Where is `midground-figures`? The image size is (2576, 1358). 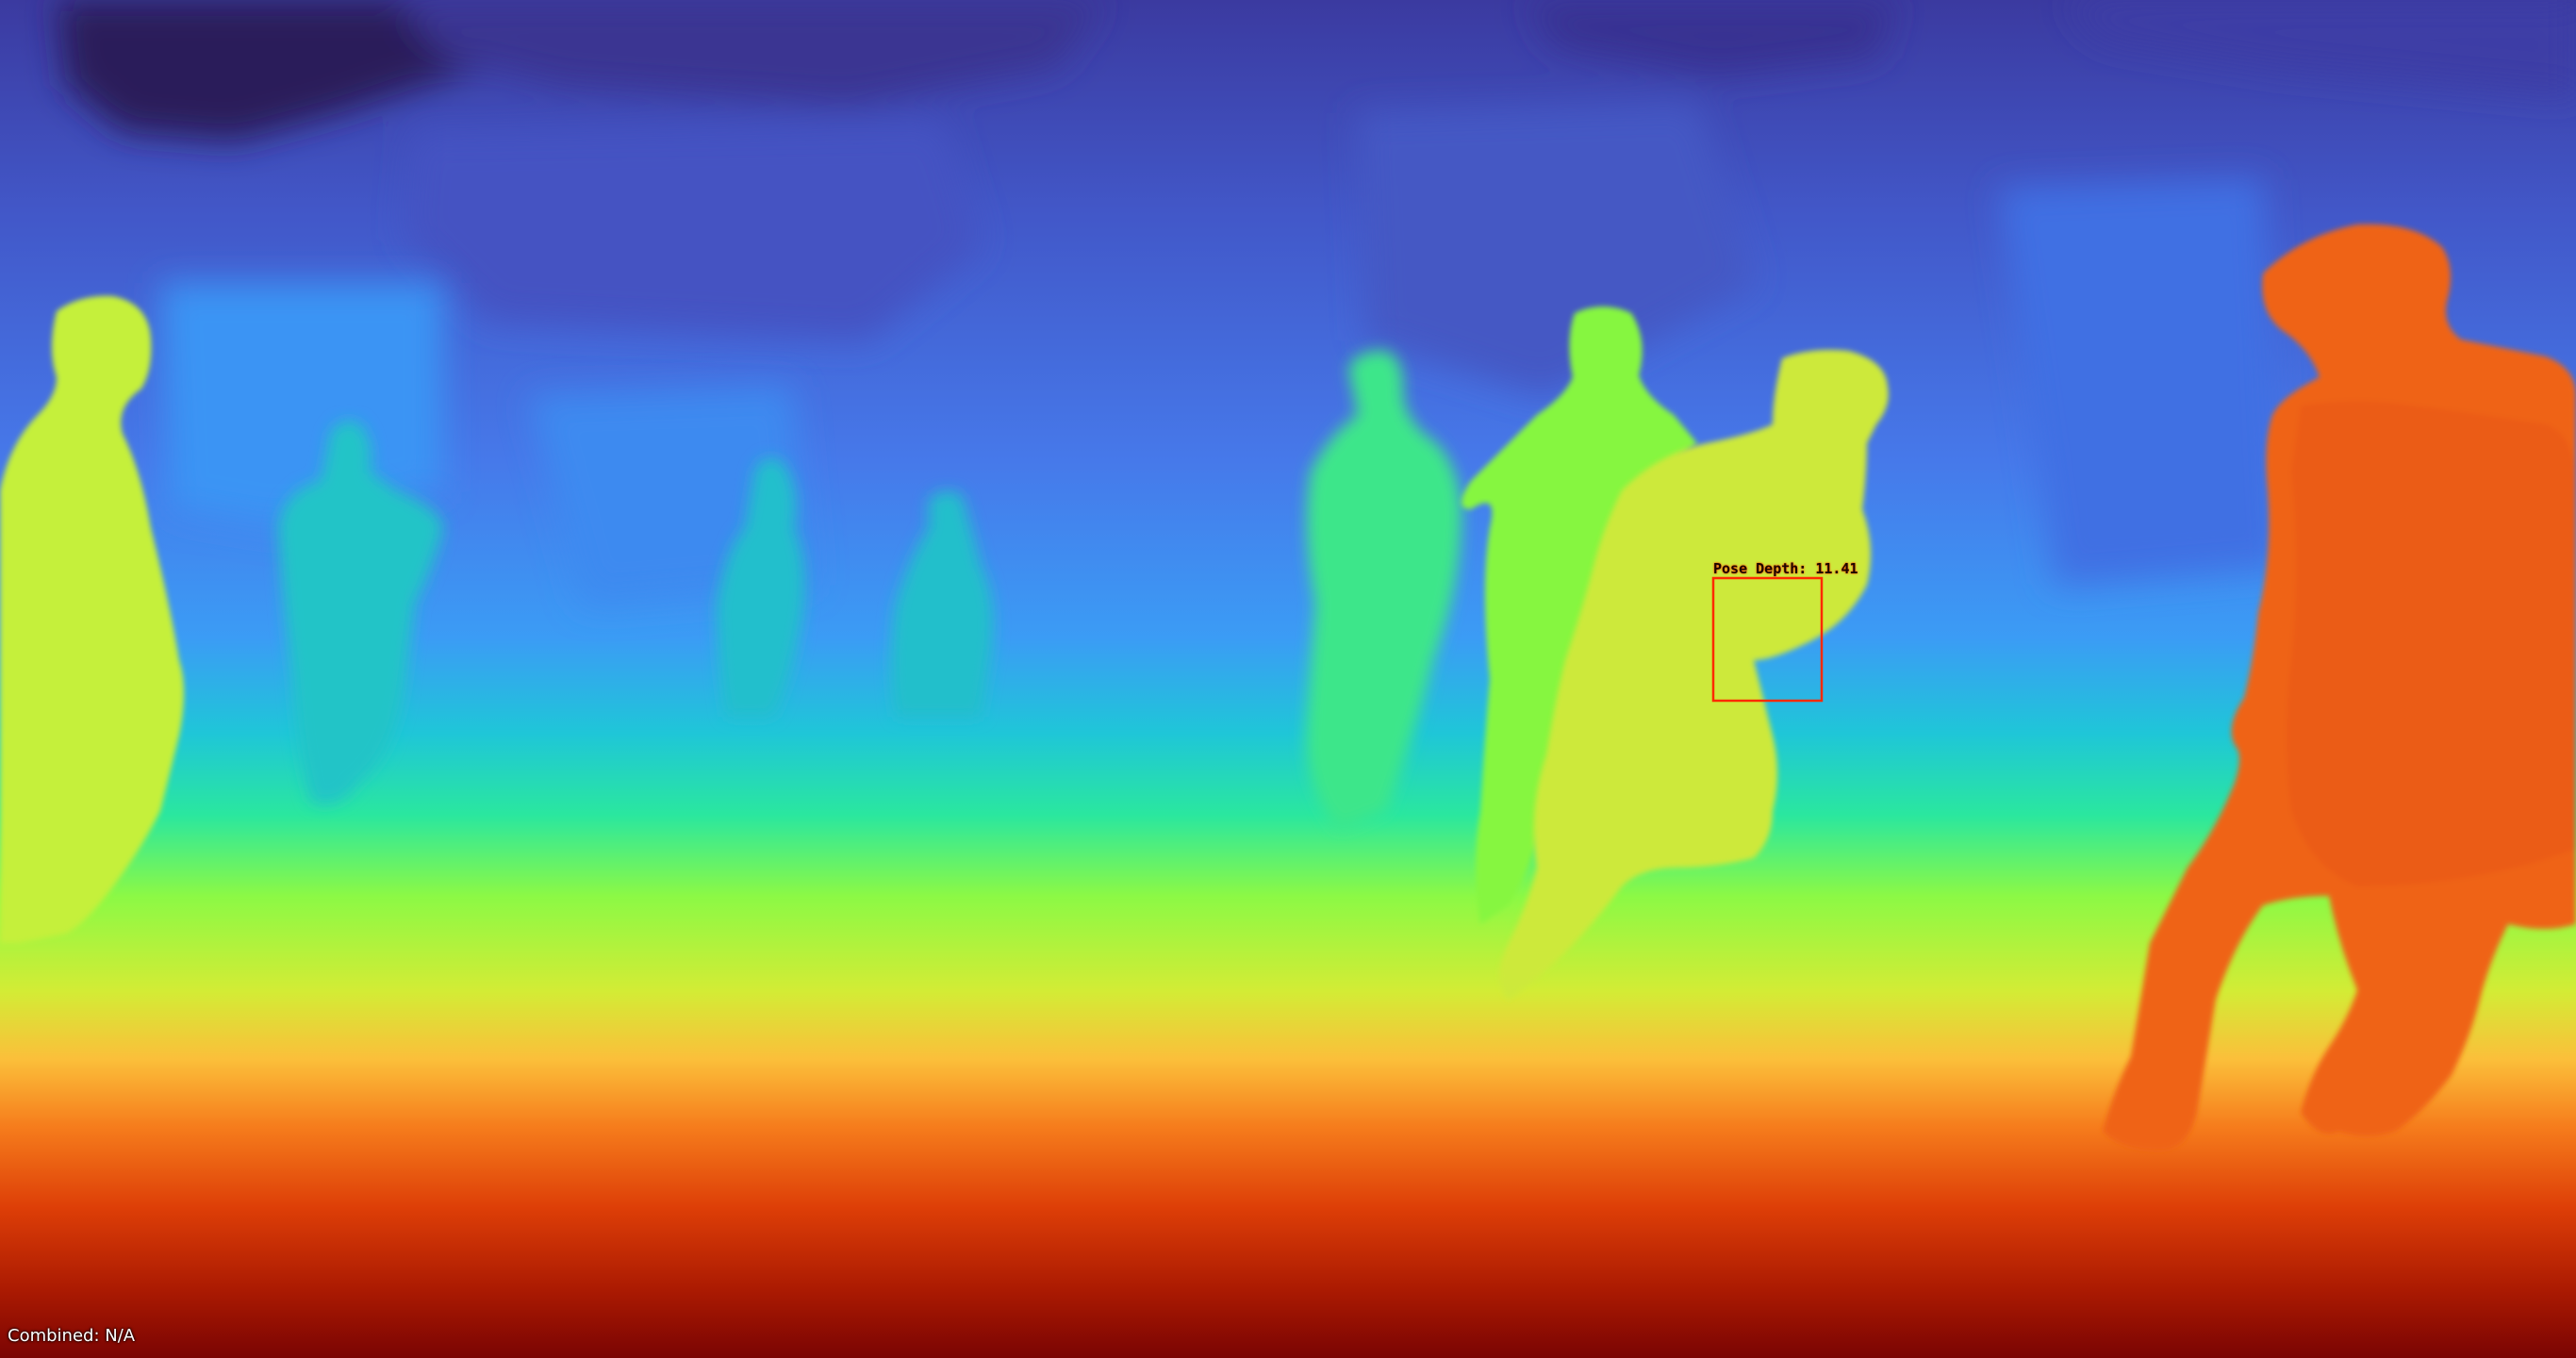 midground-figures is located at coordinates (1579, 615).